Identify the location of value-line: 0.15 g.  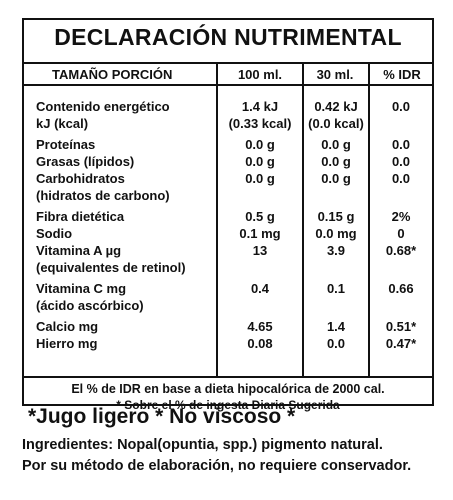
(336, 216).